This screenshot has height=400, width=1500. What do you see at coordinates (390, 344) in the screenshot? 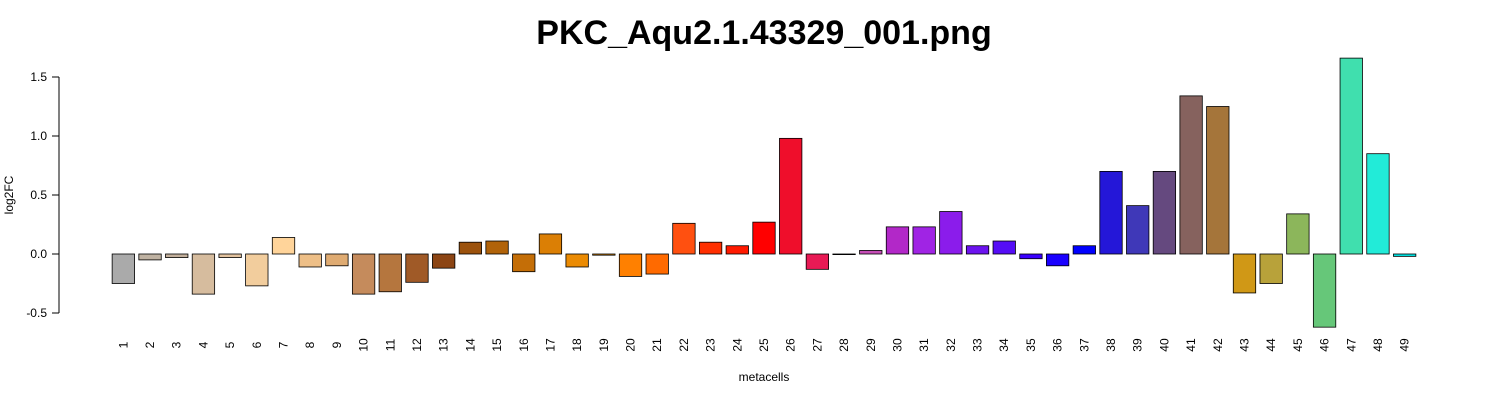
I see `x-tick-label: 11` at bounding box center [390, 344].